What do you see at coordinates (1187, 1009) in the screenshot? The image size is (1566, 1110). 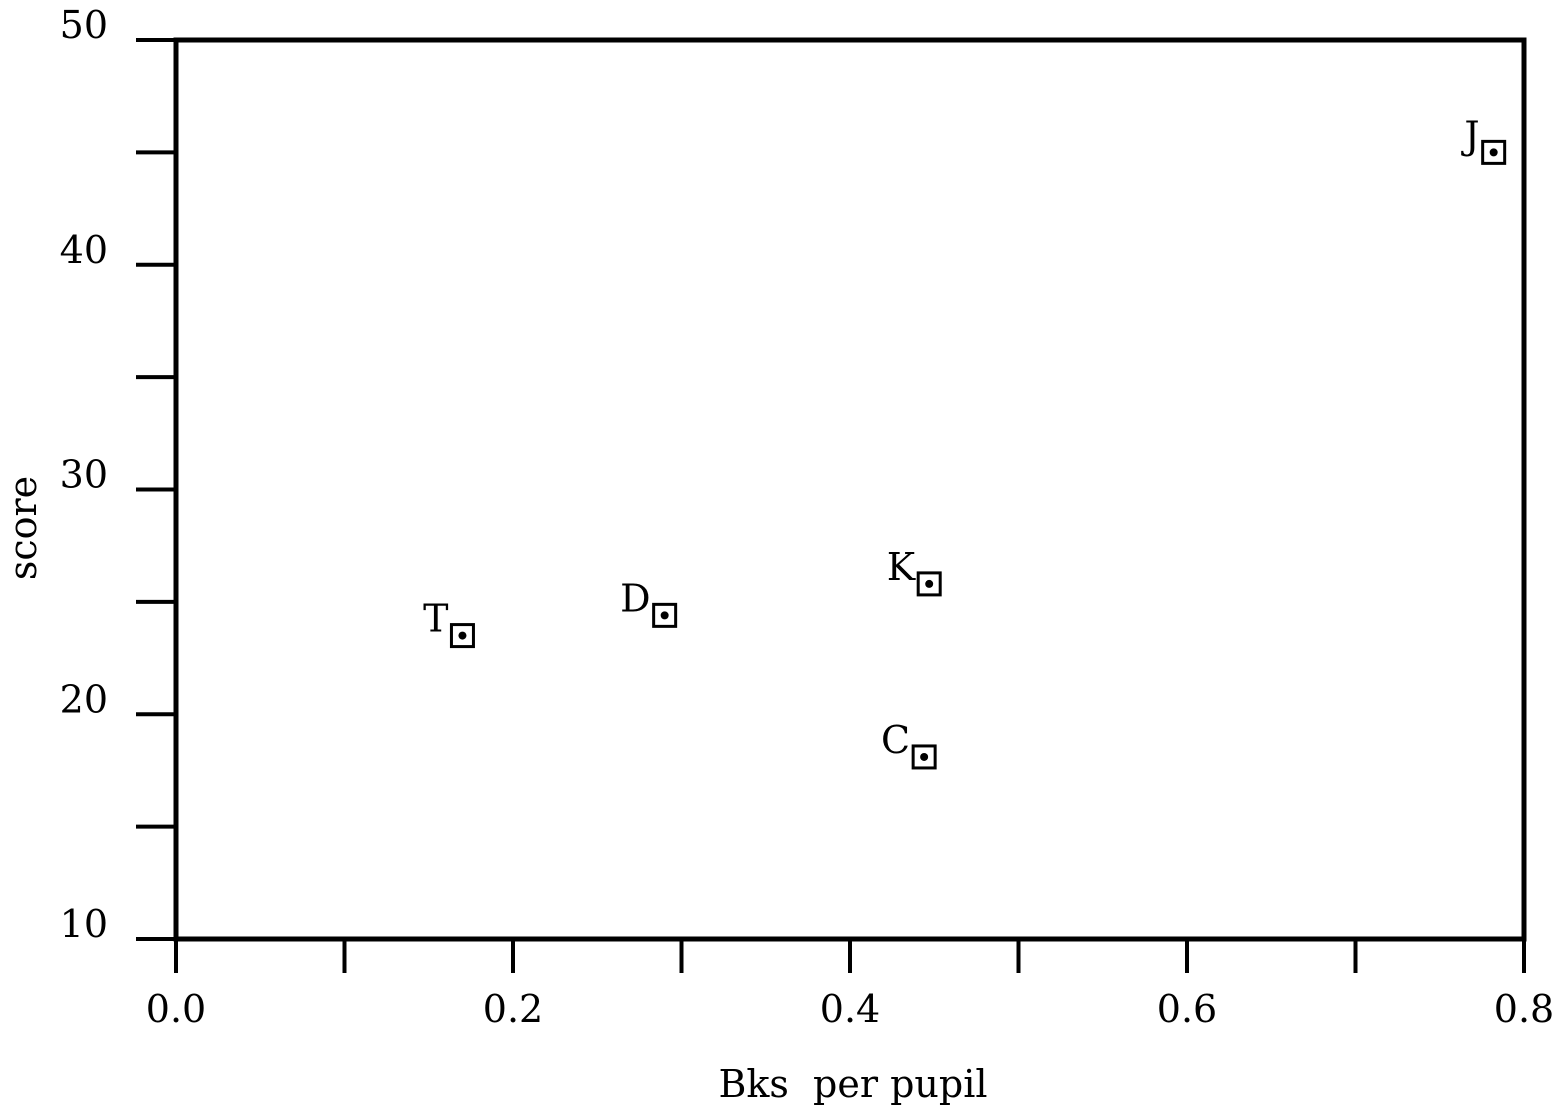 I see `x-tick-label: 0.6` at bounding box center [1187, 1009].